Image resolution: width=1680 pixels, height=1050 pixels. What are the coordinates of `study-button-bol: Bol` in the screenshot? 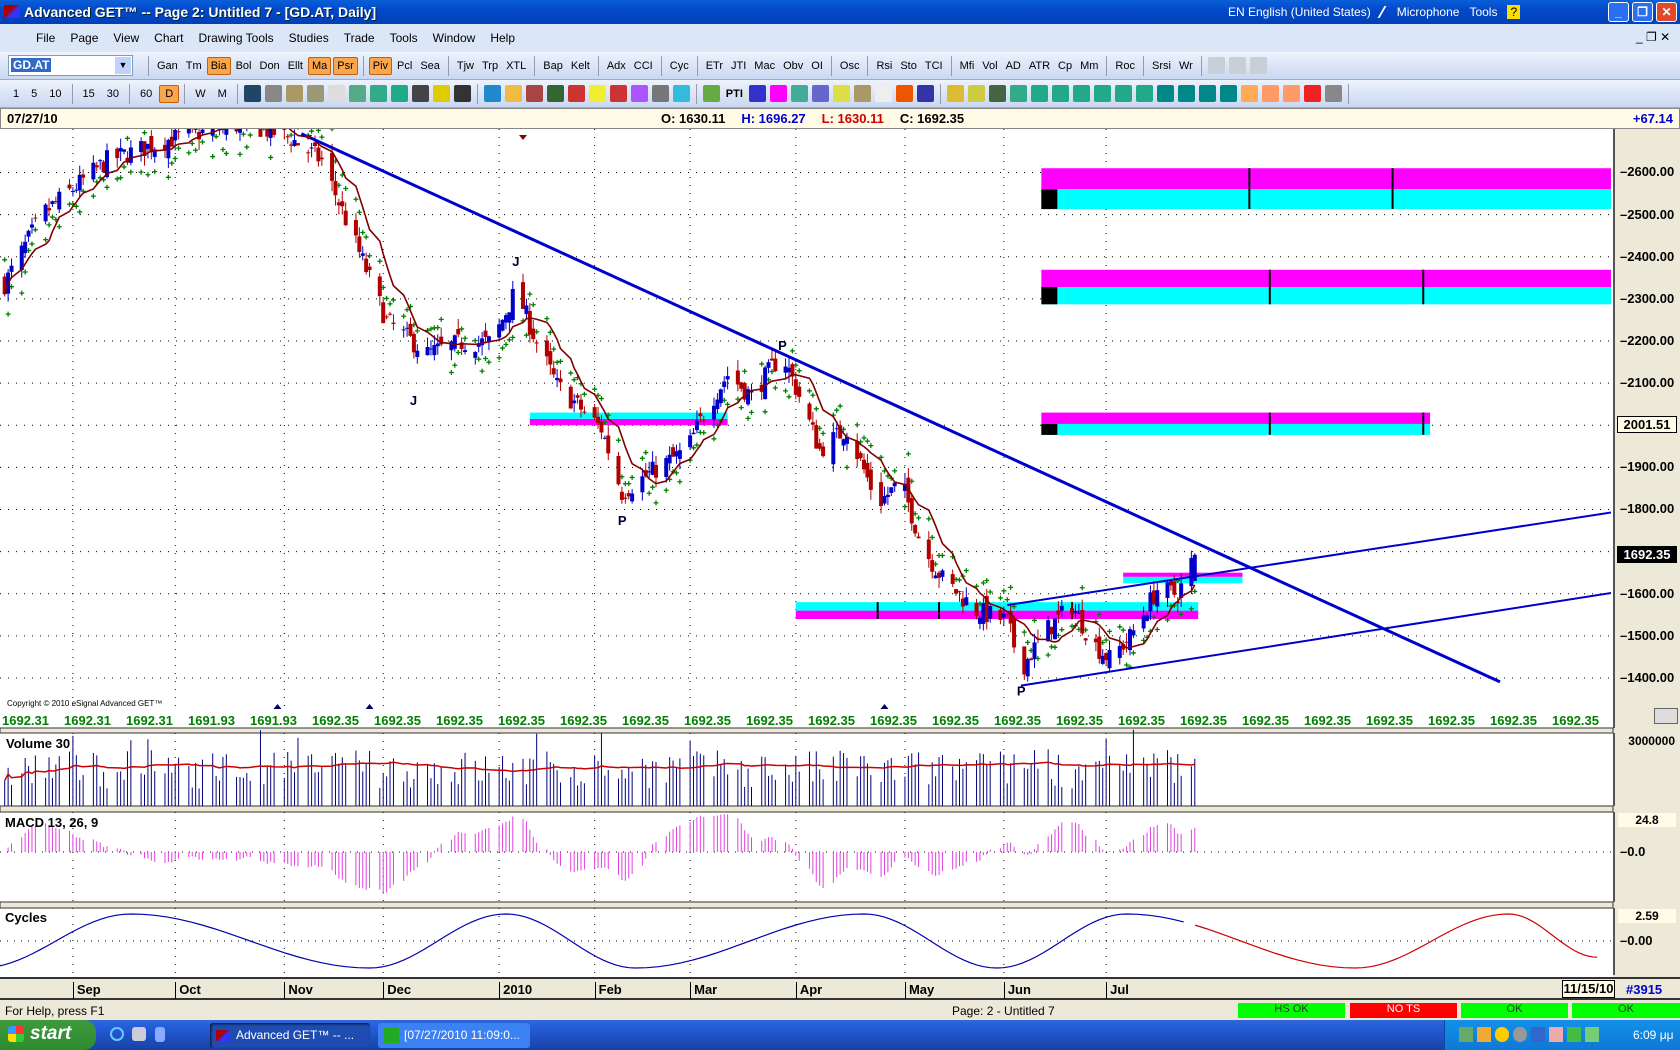 It's located at (243, 65).